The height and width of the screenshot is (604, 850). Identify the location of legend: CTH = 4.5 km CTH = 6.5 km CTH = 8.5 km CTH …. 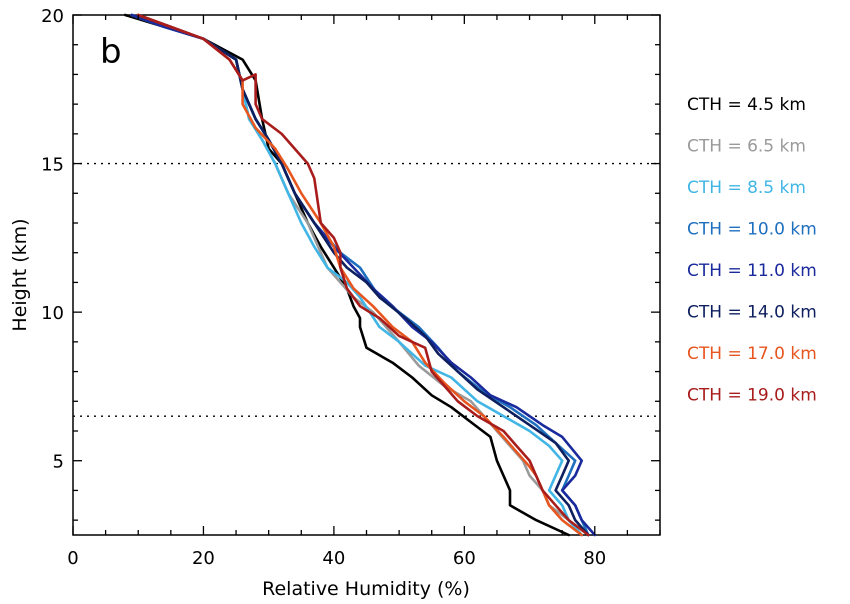
(752, 250).